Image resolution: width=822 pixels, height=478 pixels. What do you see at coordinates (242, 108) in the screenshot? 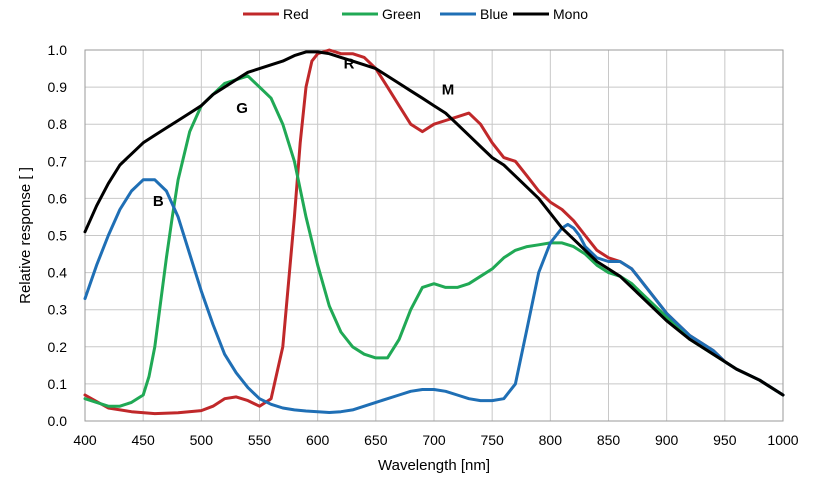
I see `curve-annotation: G` at bounding box center [242, 108].